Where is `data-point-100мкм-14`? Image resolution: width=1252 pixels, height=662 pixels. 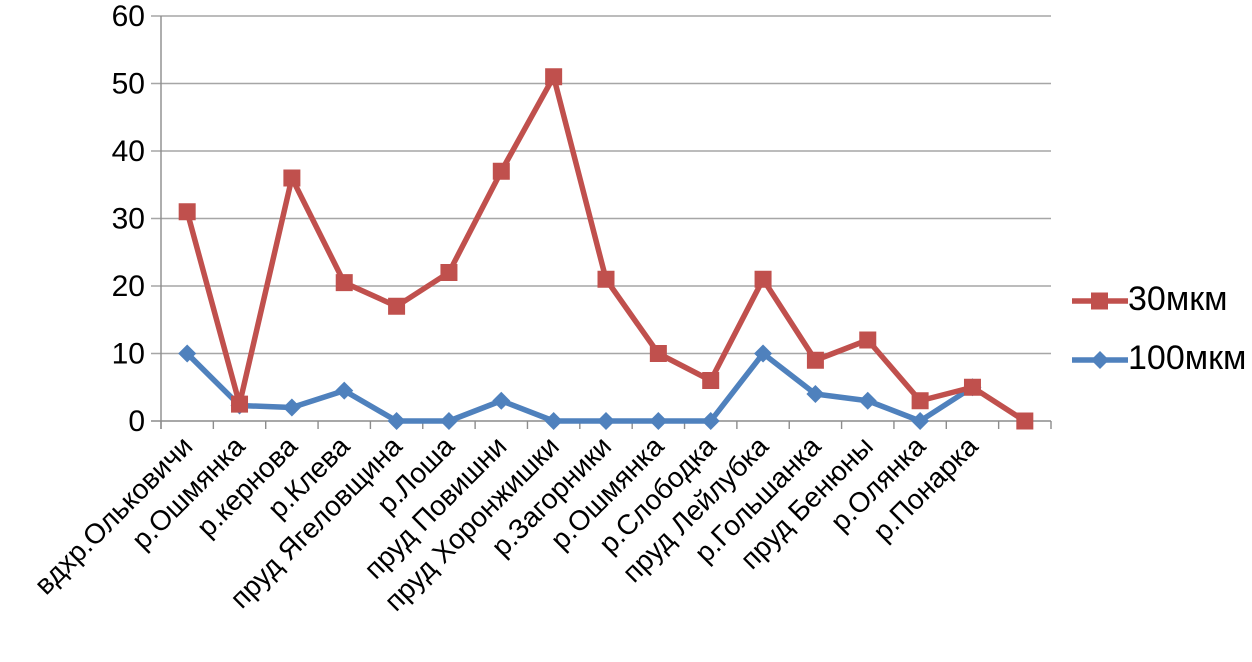 data-point-100мкм-14 is located at coordinates (867, 400).